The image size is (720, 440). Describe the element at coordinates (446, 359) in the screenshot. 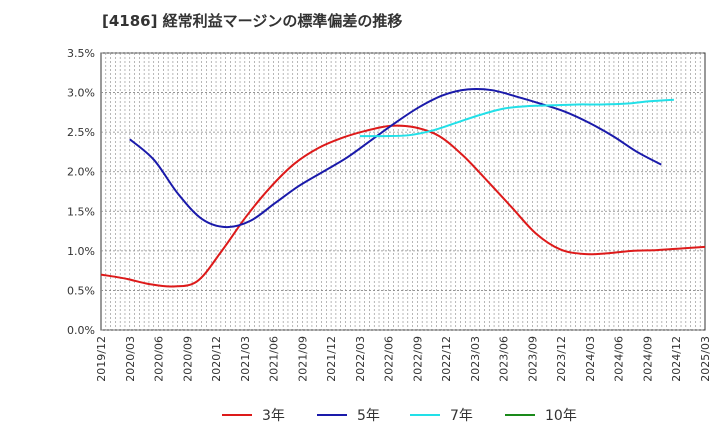

I see `x-tick-label: 2022/12` at that location.